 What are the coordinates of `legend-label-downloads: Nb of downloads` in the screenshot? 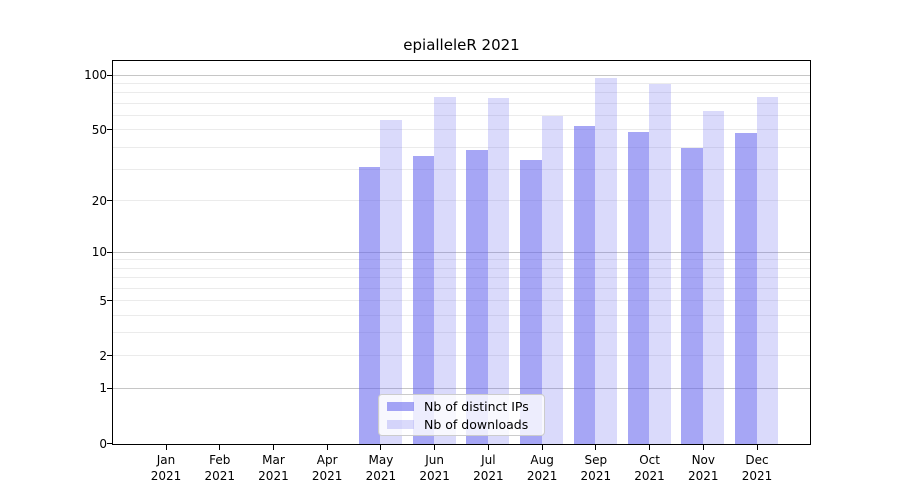 It's located at (476, 424).